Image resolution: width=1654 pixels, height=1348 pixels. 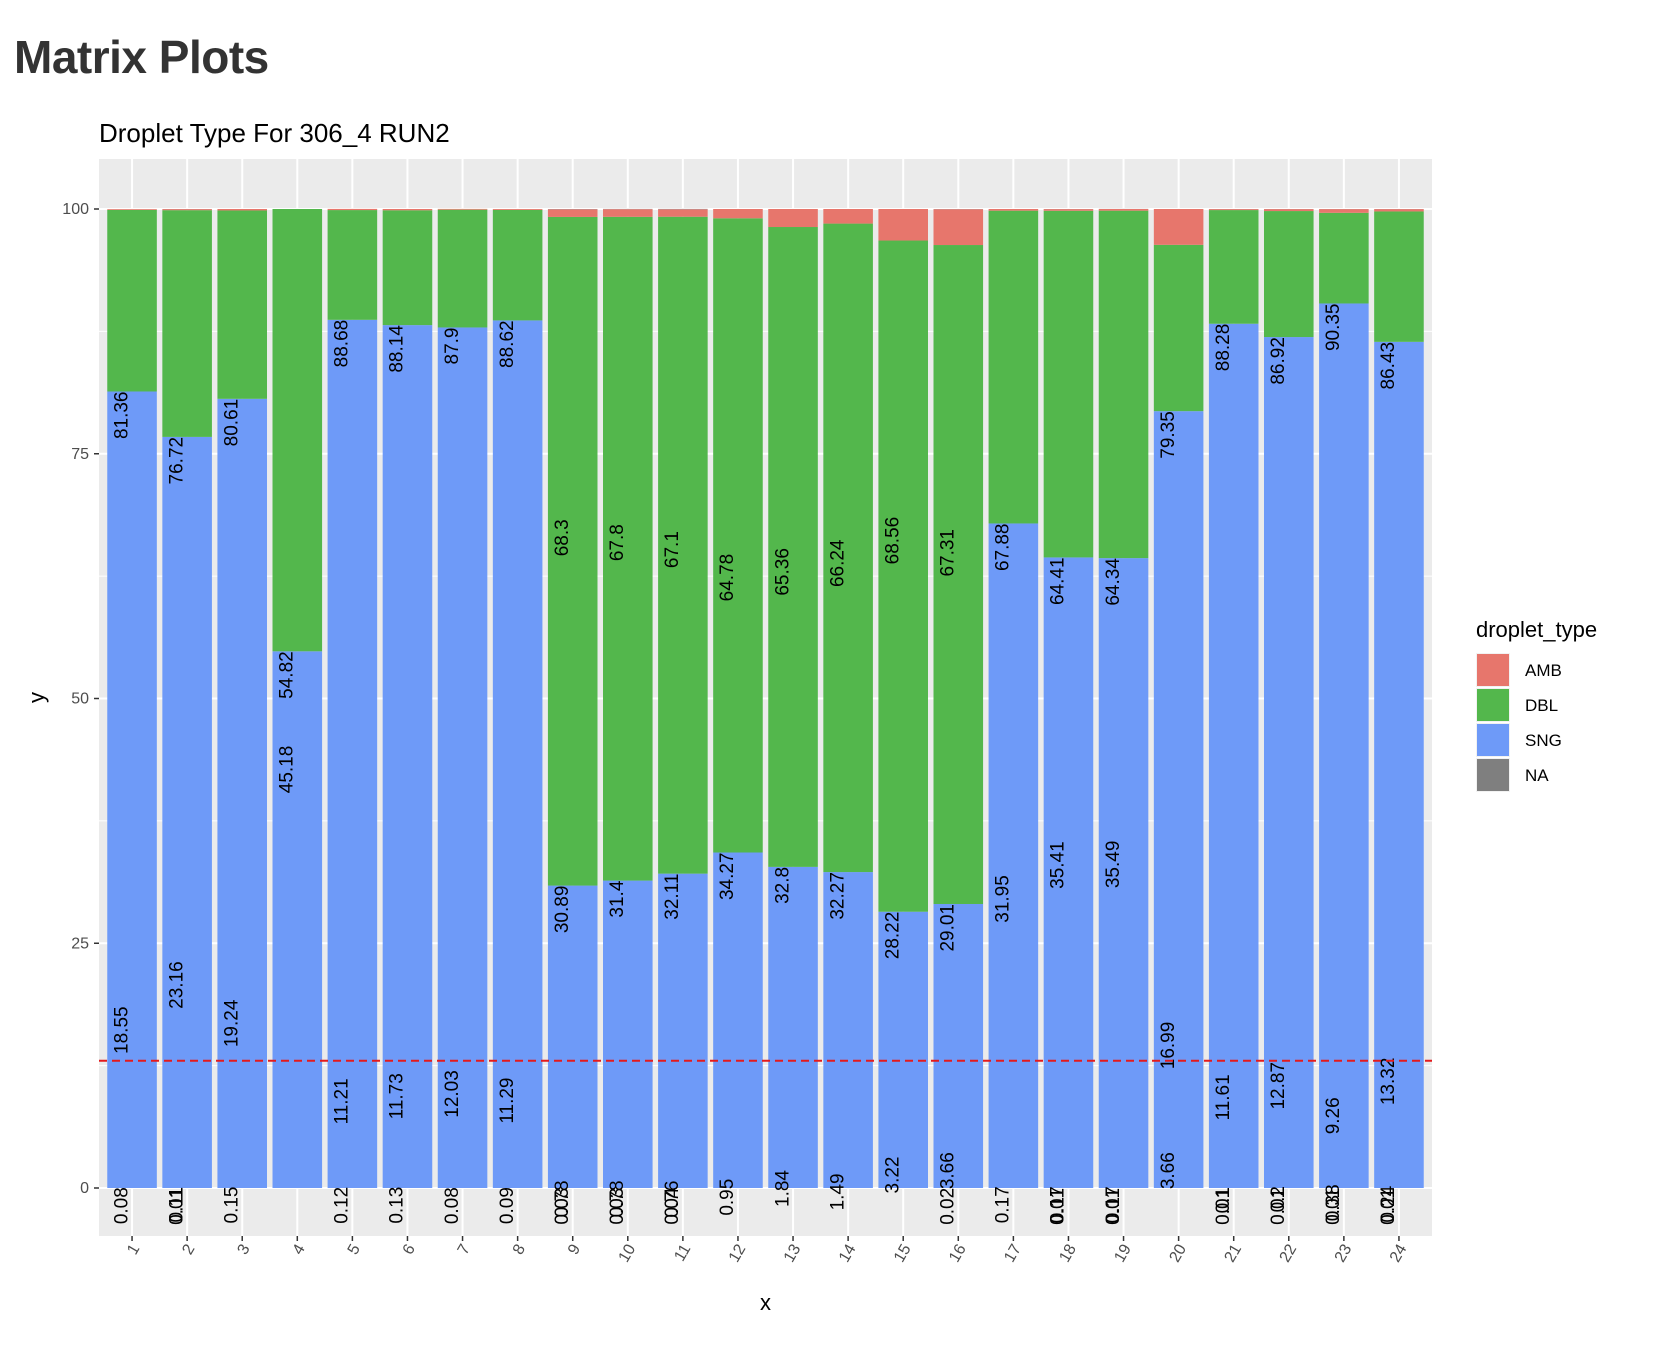 What do you see at coordinates (342, 344) in the screenshot?
I see `bar-value-label: 88.68` at bounding box center [342, 344].